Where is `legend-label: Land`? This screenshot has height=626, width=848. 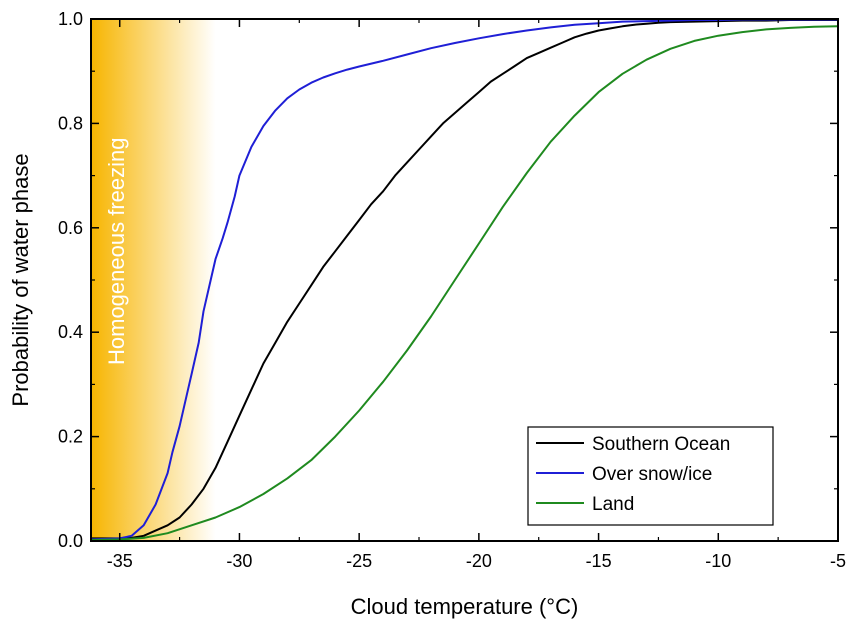
legend-label: Land is located at coordinates (613, 504).